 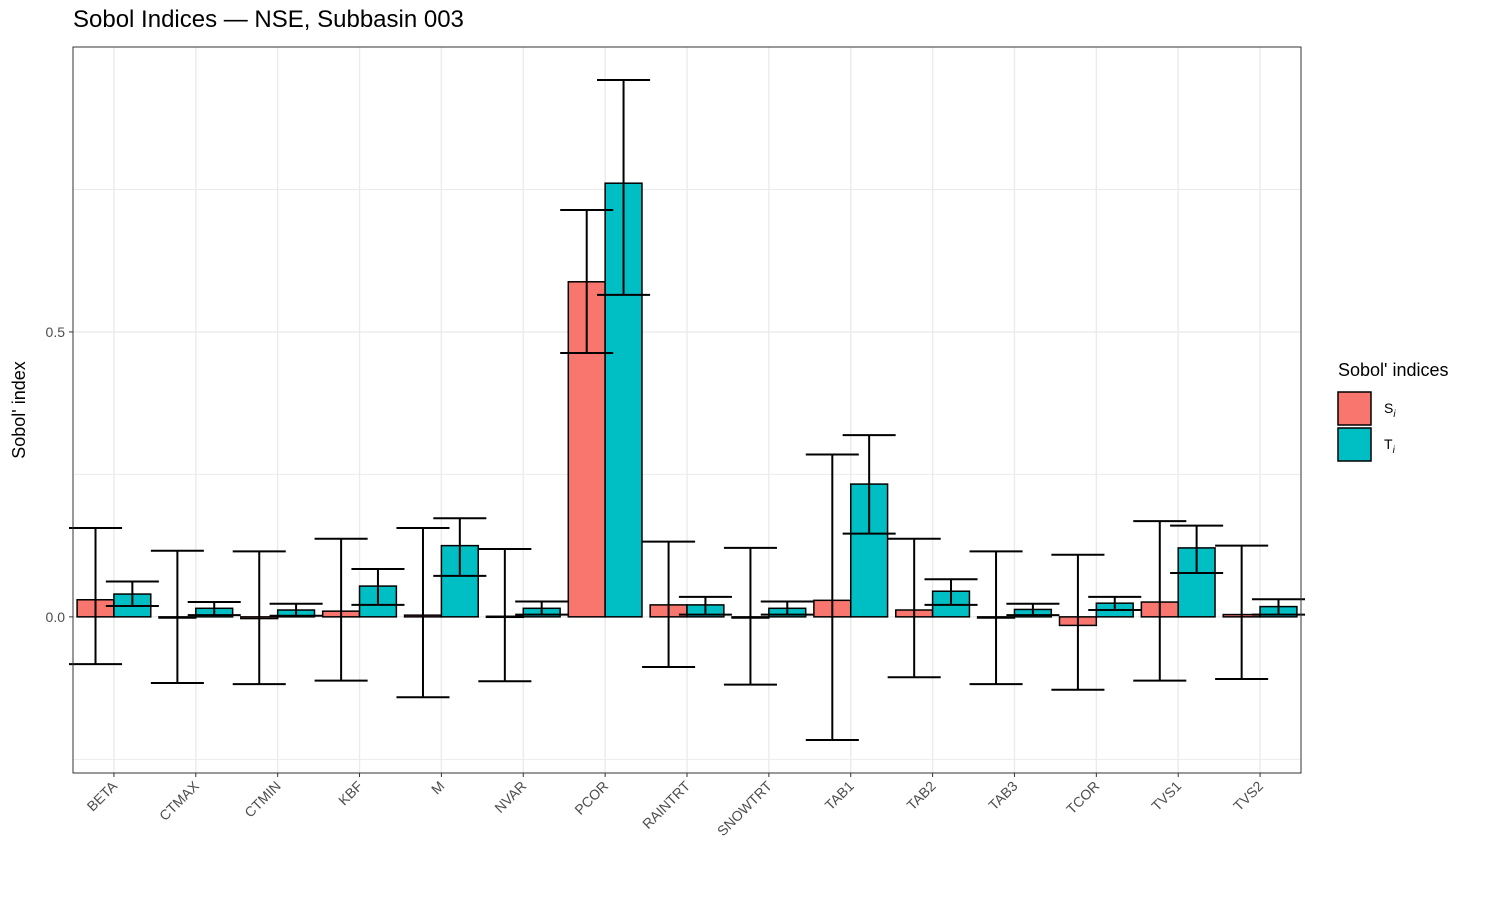 I want to click on y-tick-label: 0.0, so click(x=56, y=617).